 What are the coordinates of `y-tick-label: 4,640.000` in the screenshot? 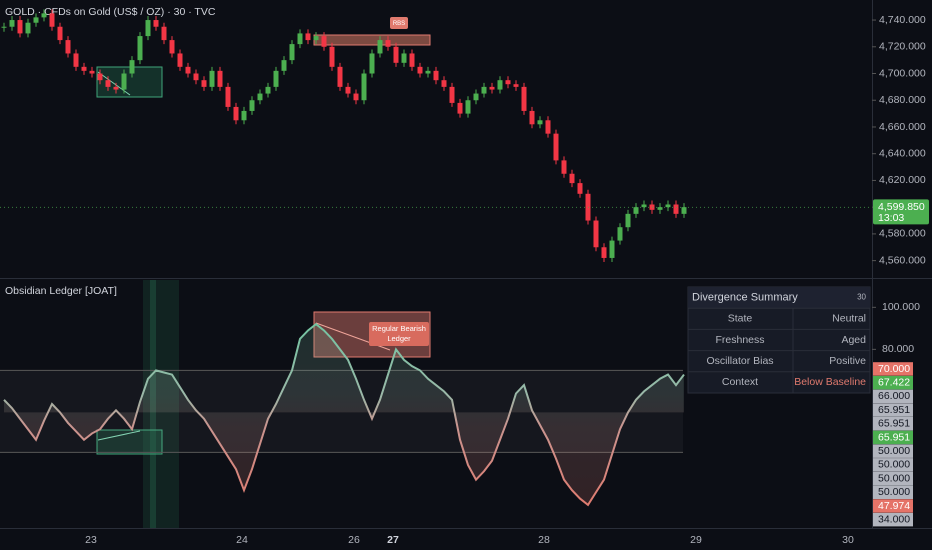 It's located at (902, 153).